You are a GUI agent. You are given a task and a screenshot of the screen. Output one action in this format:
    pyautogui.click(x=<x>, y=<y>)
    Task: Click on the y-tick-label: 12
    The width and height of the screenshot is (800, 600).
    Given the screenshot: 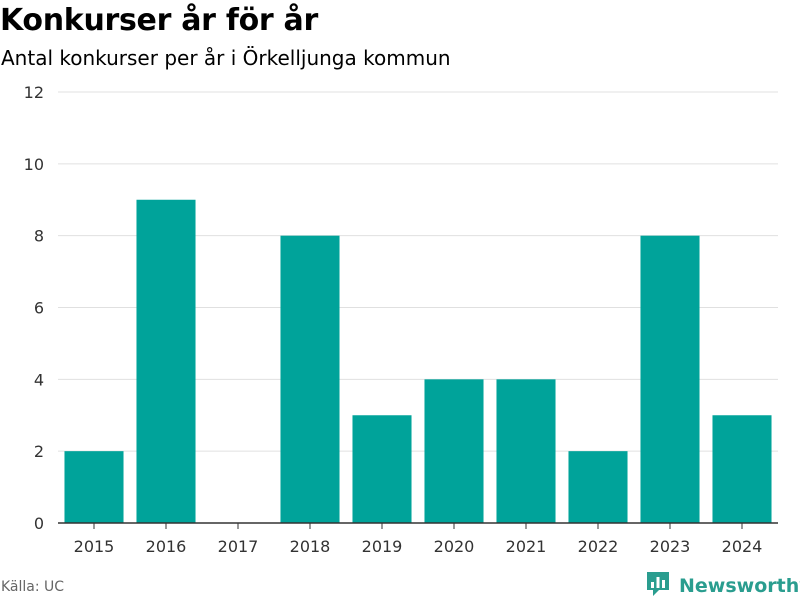 What is the action you would take?
    pyautogui.click(x=34, y=92)
    